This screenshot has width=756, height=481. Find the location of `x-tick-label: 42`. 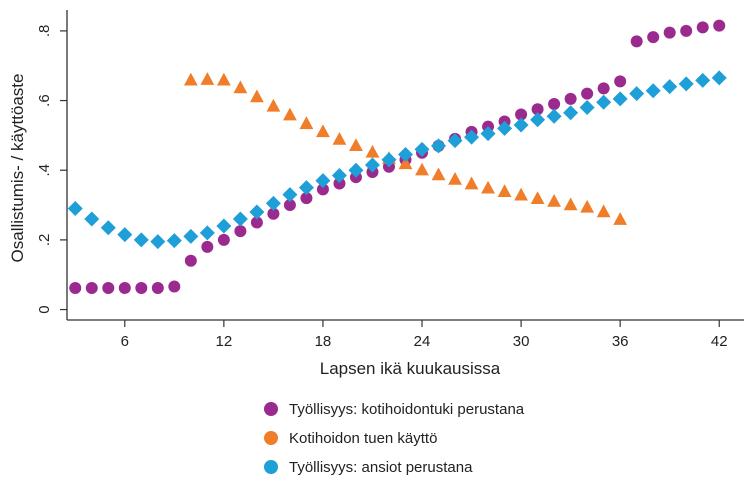

x-tick-label: 42 is located at coordinates (719, 341).